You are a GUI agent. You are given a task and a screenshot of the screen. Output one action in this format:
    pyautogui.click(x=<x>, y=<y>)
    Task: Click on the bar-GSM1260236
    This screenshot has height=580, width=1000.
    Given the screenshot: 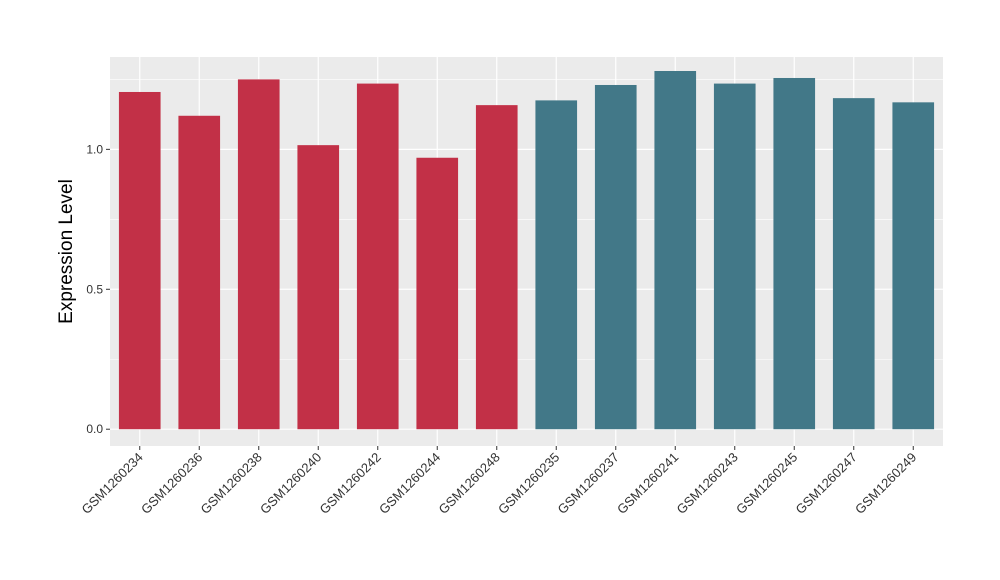 What is the action you would take?
    pyautogui.click(x=199, y=272)
    